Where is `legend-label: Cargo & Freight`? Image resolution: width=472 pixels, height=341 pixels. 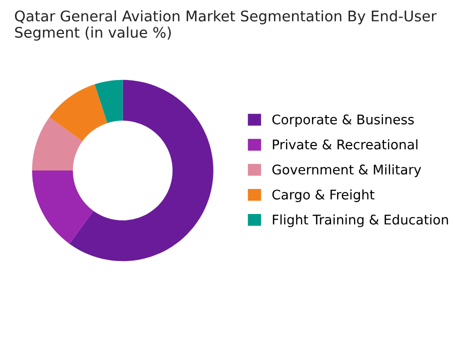 legend-label: Cargo & Freight is located at coordinates (323, 195).